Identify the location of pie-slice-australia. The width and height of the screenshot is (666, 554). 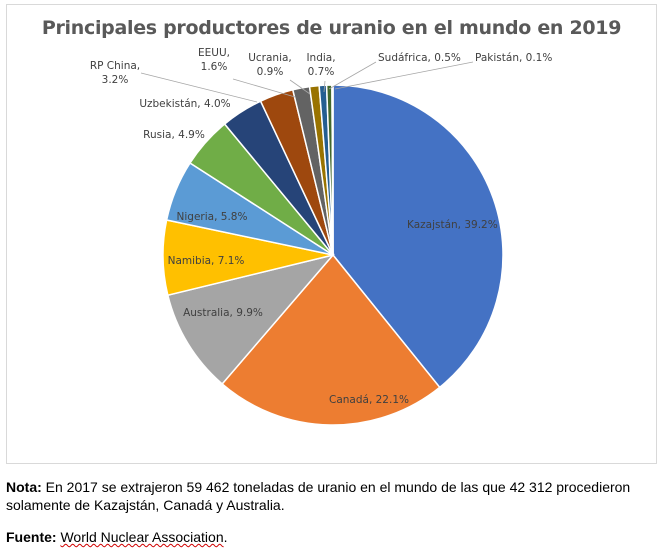
(251, 319).